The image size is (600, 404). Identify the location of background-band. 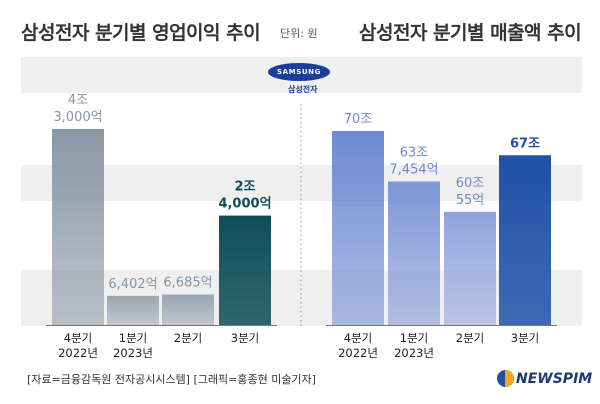
(301, 183).